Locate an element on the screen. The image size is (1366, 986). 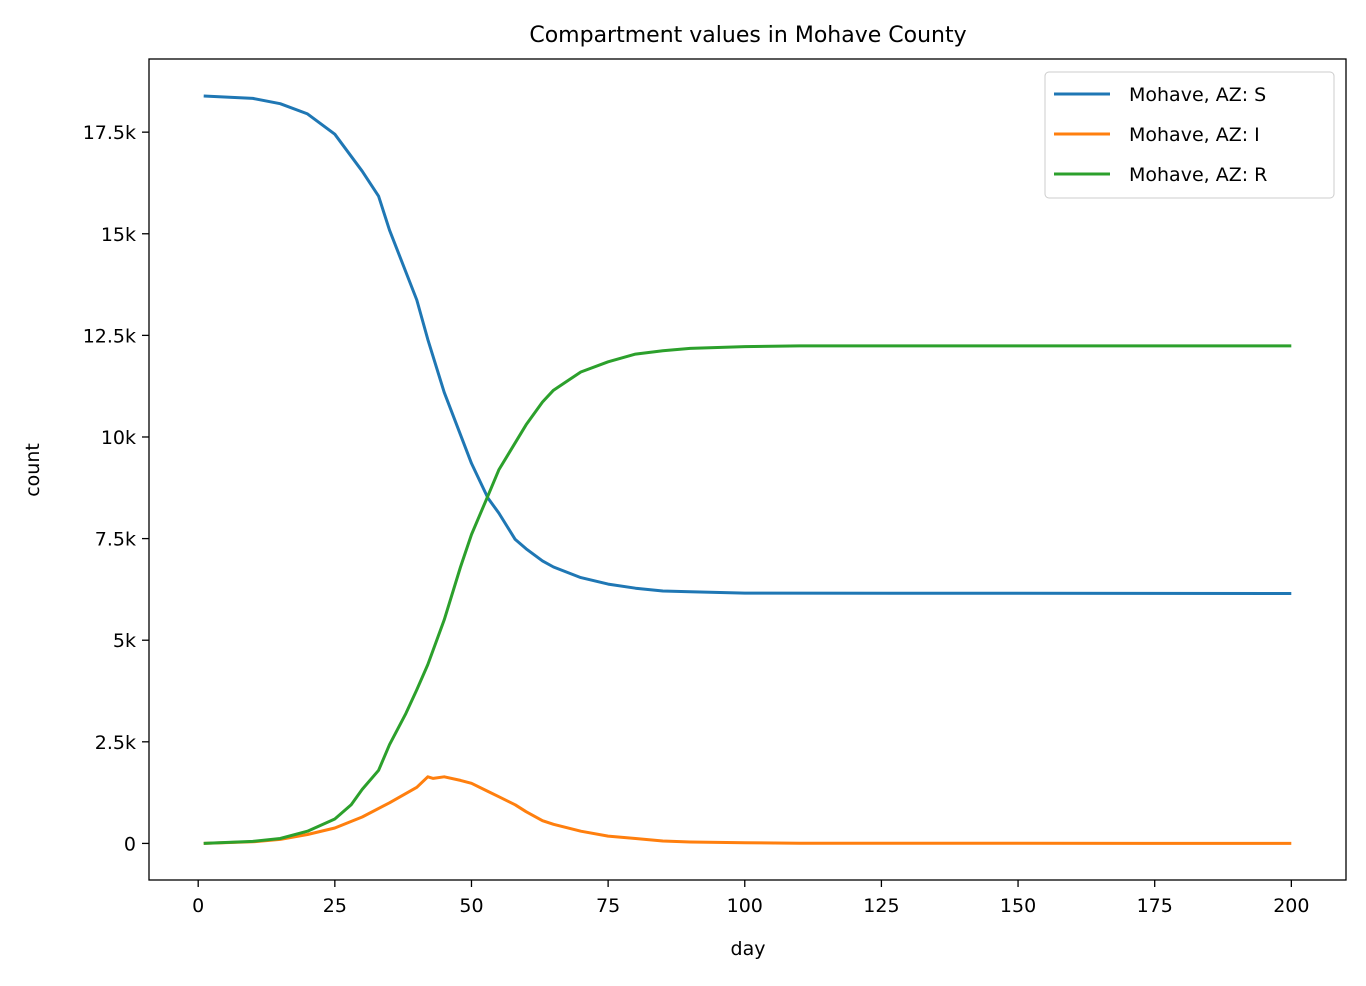
x-tick-label: 200 is located at coordinates (1291, 906).